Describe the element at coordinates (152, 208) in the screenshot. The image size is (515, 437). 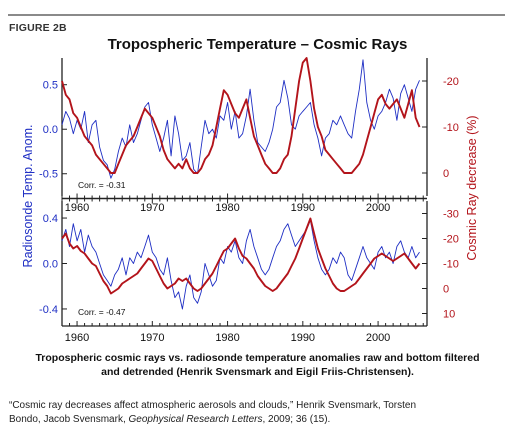
I see `x-tick-label-top: 1970` at that location.